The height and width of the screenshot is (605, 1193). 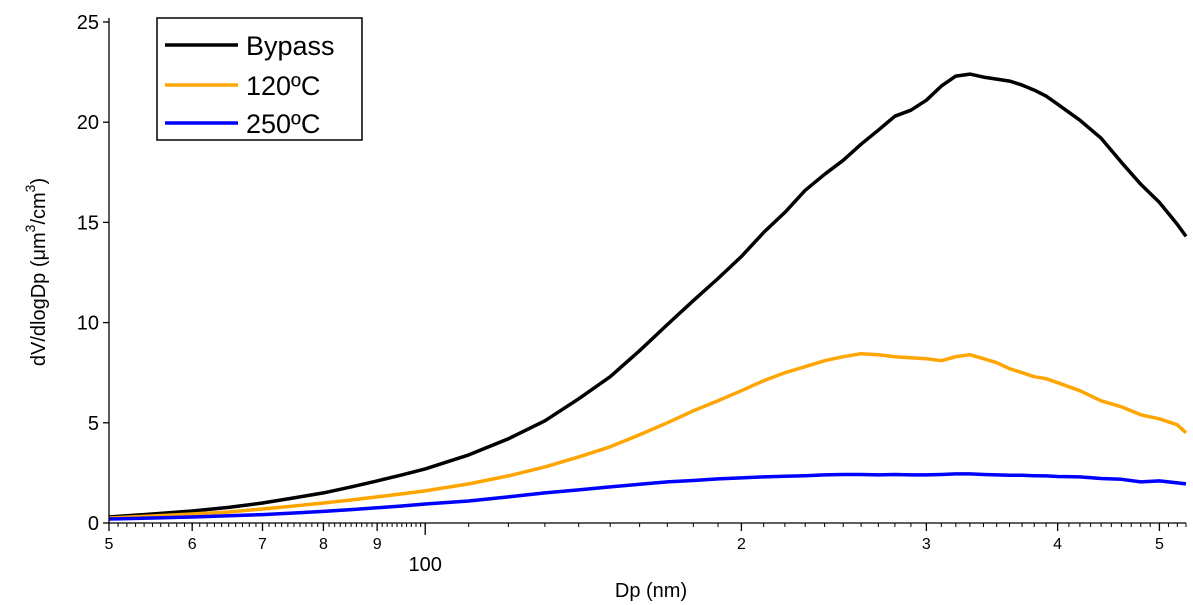 I want to click on x-tick-label: 7, so click(x=262, y=544).